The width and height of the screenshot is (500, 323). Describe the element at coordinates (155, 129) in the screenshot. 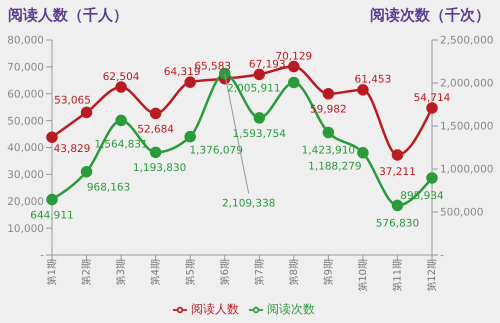

I see `data-label: 52,684` at that location.